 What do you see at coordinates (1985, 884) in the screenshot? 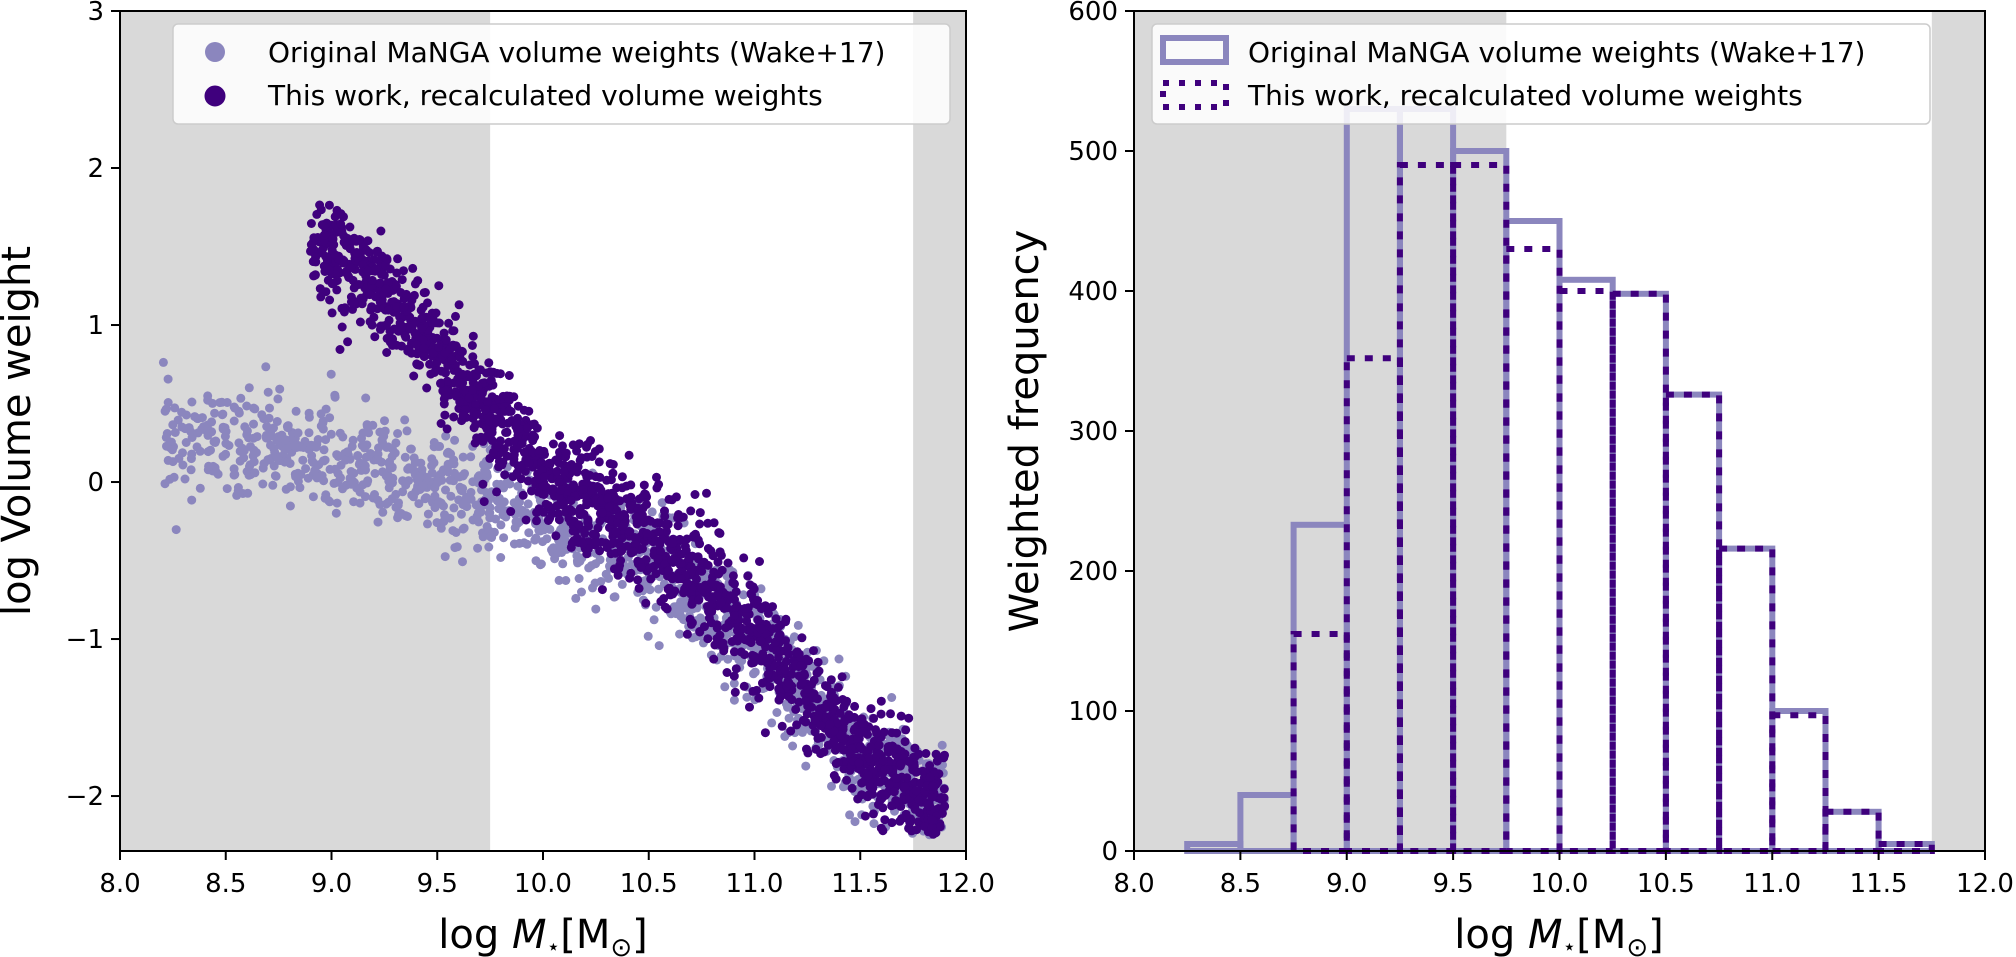
I see `histogram-x-tick-label: 12.0` at bounding box center [1985, 884].